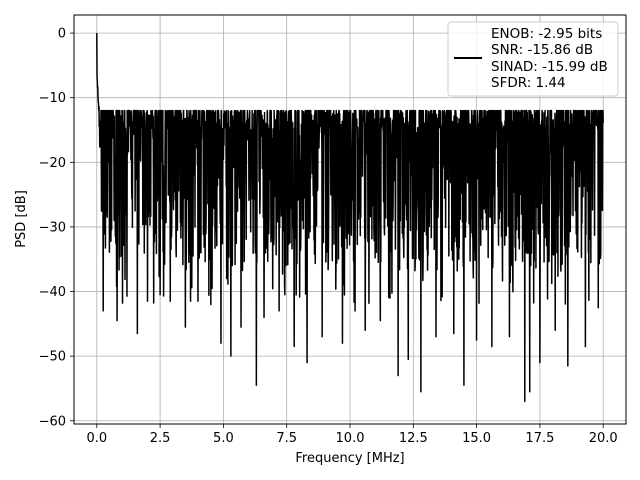 The height and width of the screenshot is (480, 640). I want to click on legend-entry-snr: SNR: -15.86 dB, so click(542, 50).